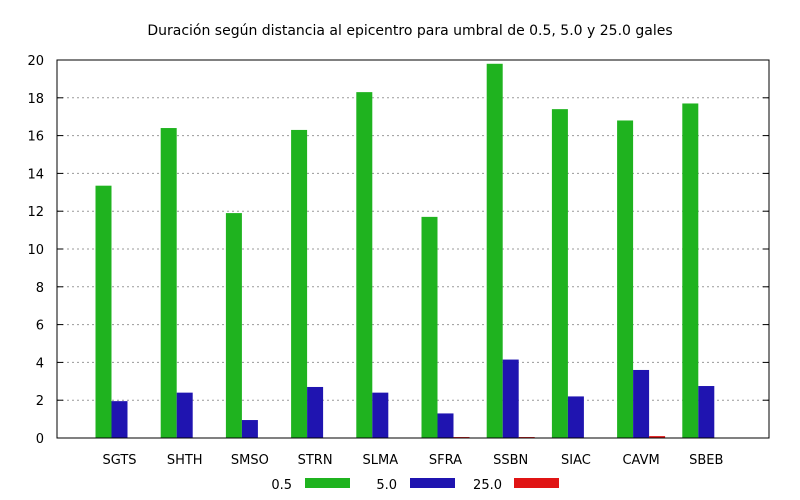 The image size is (800, 500). What do you see at coordinates (35, 174) in the screenshot?
I see `y-tick-label: 14` at bounding box center [35, 174].